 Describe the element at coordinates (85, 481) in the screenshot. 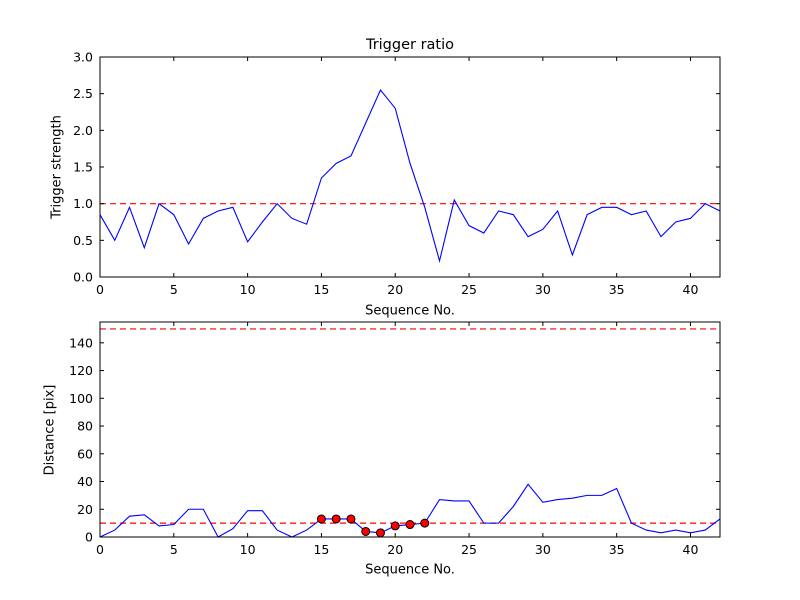

I see `y-tick-label: 40` at that location.